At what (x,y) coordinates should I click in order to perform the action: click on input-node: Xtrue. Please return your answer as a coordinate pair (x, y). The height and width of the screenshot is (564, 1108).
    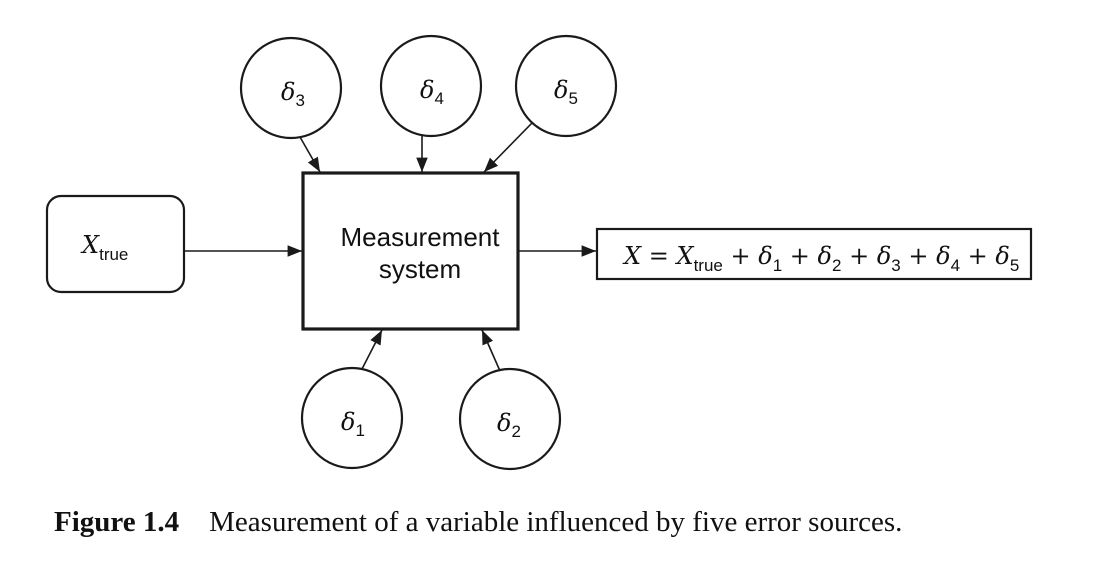
    Looking at the image, I should click on (115, 244).